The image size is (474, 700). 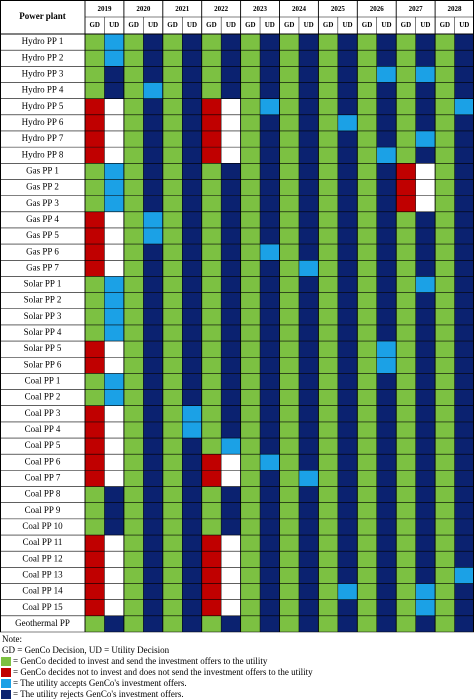 What do you see at coordinates (42, 16) in the screenshot?
I see `corner-header: Power plant` at bounding box center [42, 16].